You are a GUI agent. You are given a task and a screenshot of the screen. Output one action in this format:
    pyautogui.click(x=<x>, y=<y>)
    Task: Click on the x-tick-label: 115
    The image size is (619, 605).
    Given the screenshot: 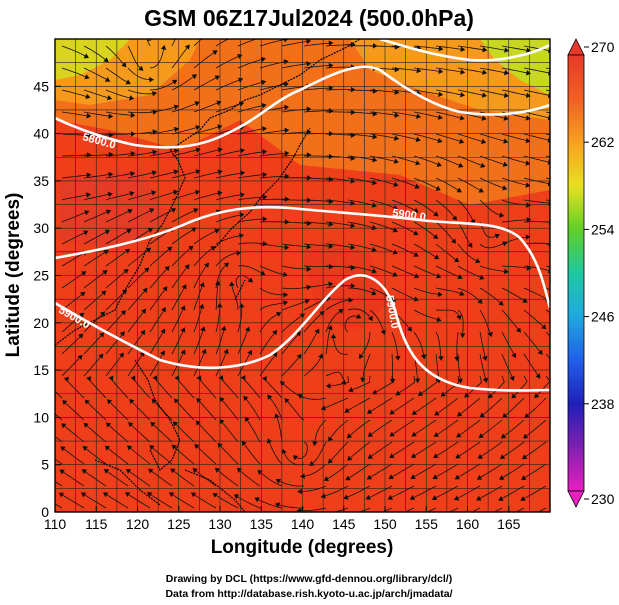 What is the action you would take?
    pyautogui.click(x=96, y=524)
    